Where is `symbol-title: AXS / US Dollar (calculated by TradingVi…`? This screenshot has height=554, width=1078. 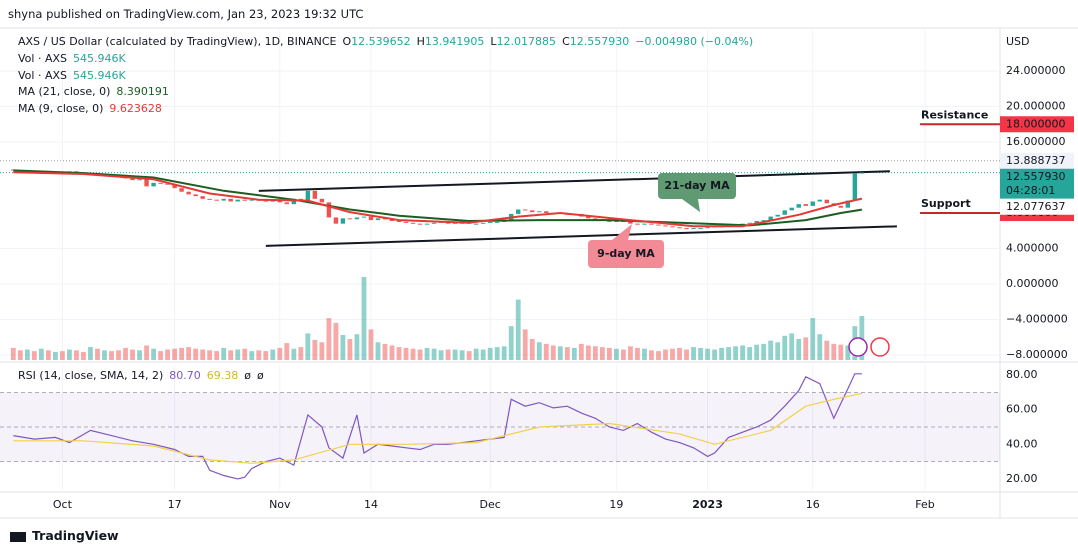 symbol-title: AXS / US Dollar (calculated by TradingVi… is located at coordinates (177, 41).